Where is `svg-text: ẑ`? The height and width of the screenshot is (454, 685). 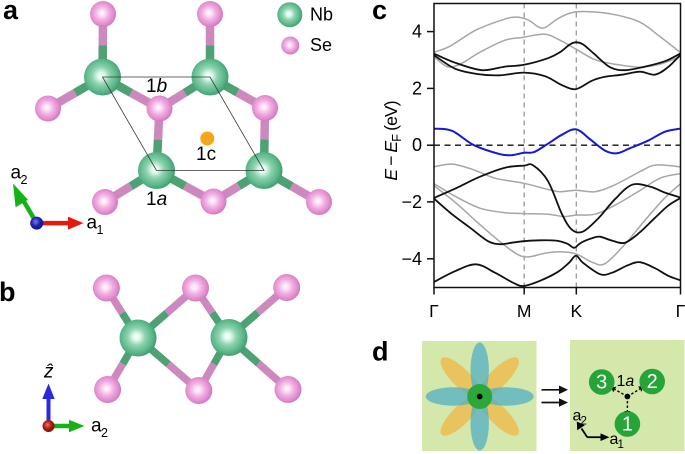
svg-text: ẑ is located at coordinates (48, 372).